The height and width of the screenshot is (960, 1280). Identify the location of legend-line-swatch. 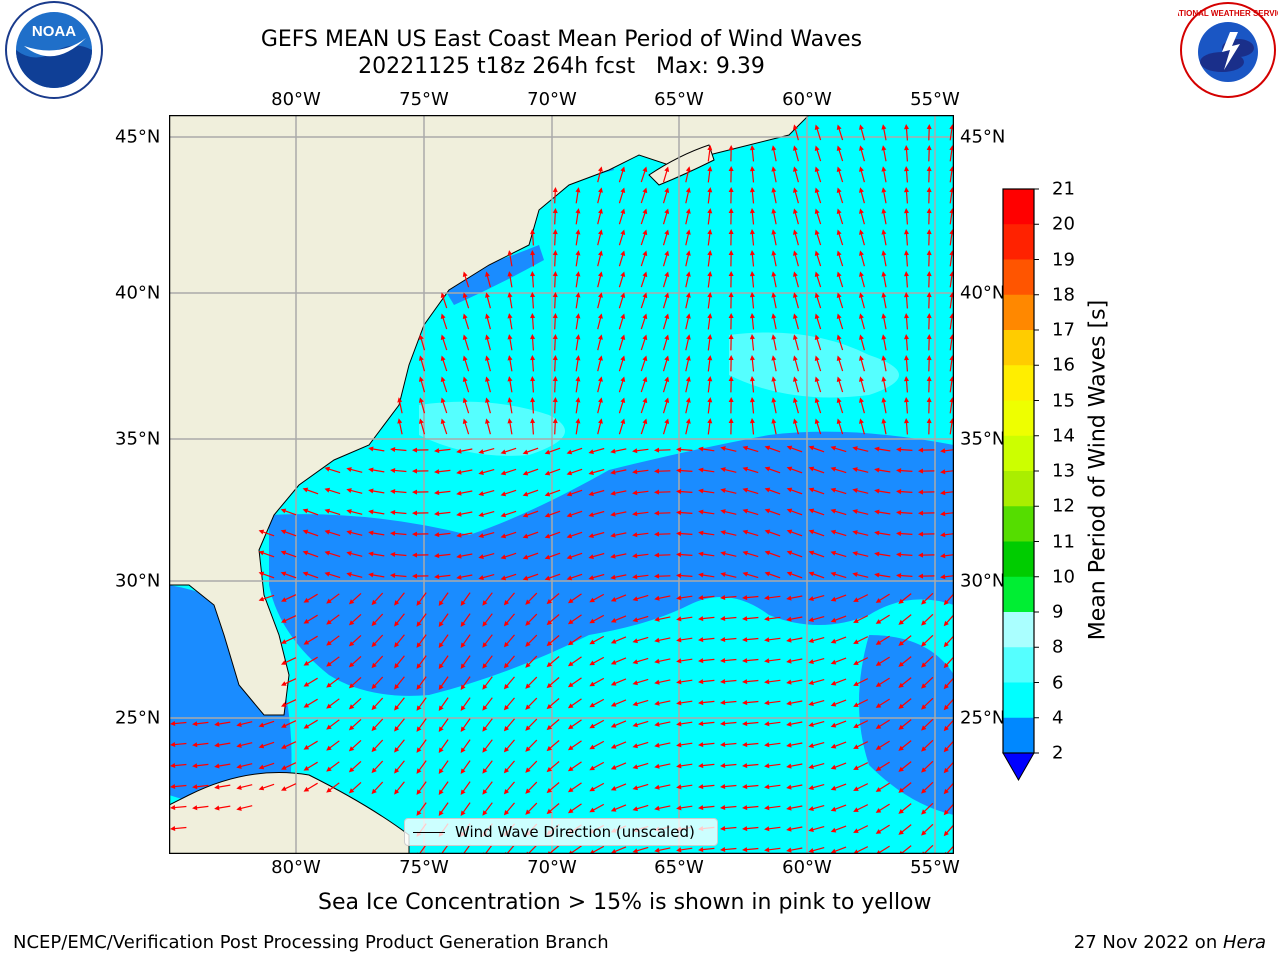
(429, 832).